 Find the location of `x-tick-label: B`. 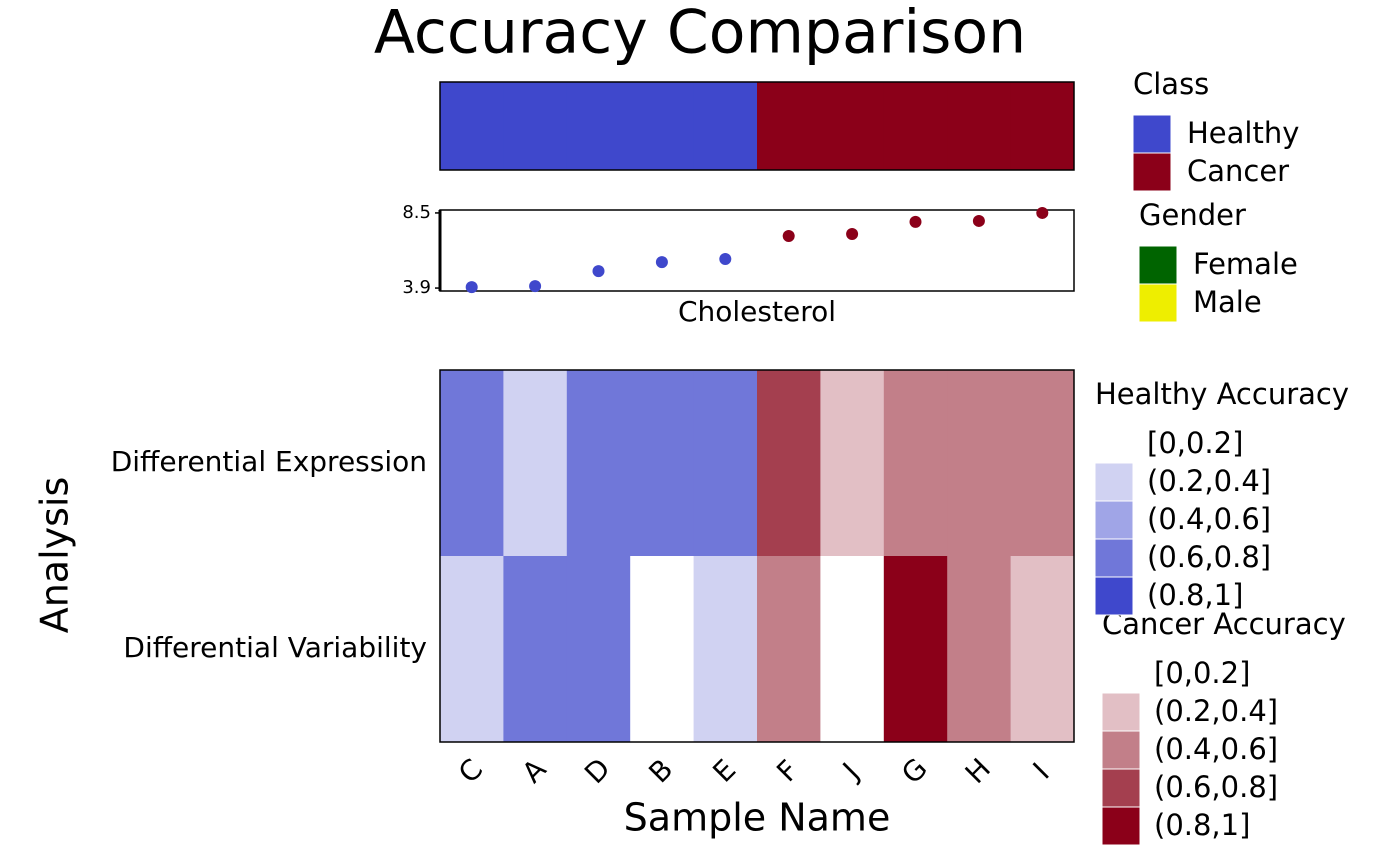

x-tick-label: B is located at coordinates (660, 770).